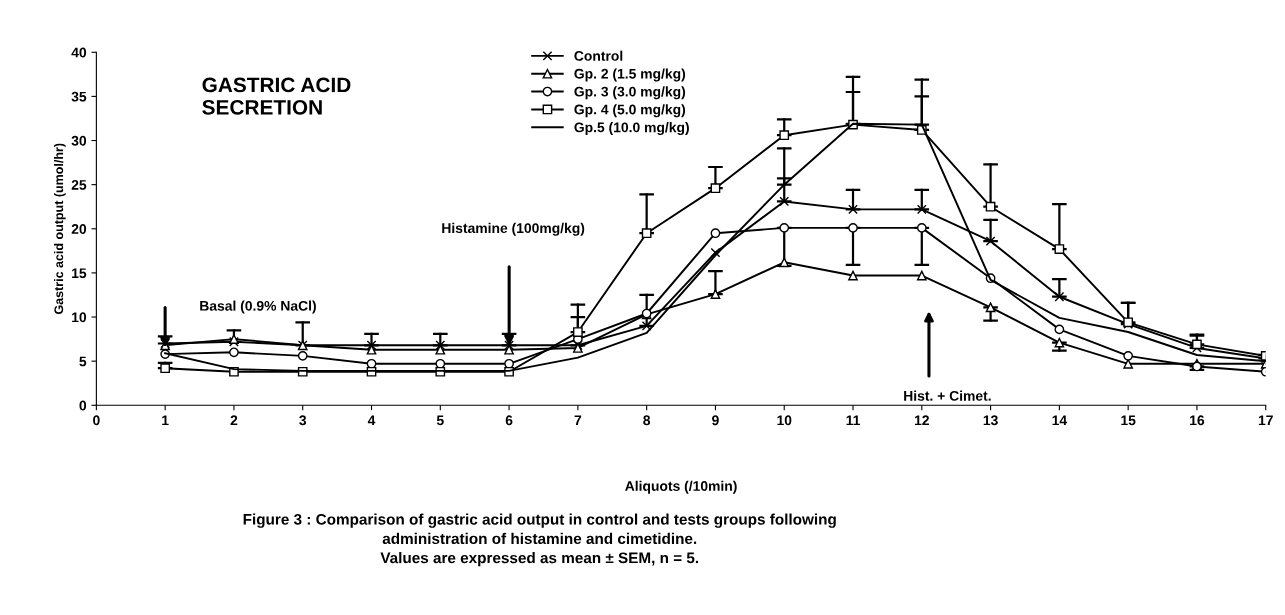  I want to click on y-tick-label: 20, so click(79, 229).